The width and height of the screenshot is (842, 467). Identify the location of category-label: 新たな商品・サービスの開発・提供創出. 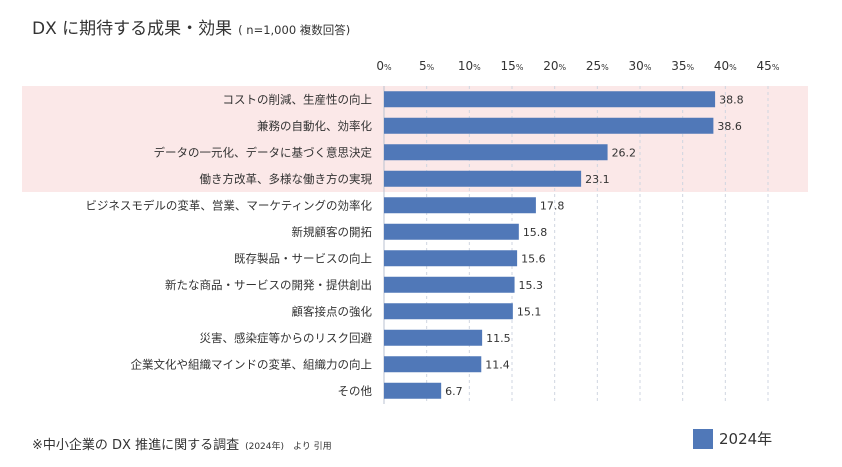
(268, 285).